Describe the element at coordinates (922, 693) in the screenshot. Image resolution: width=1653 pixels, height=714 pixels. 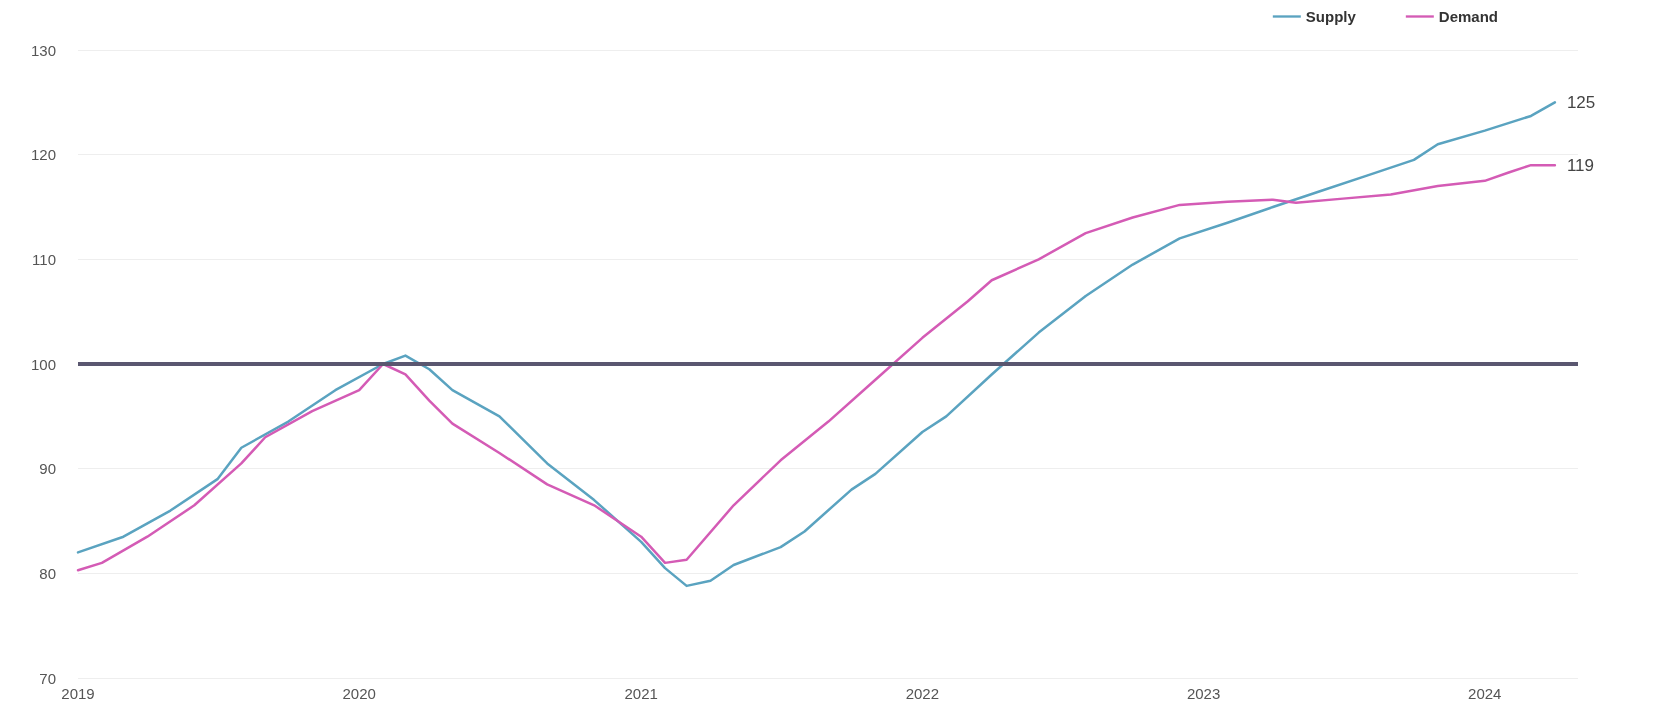
I see `x-tick-label: 2022` at that location.